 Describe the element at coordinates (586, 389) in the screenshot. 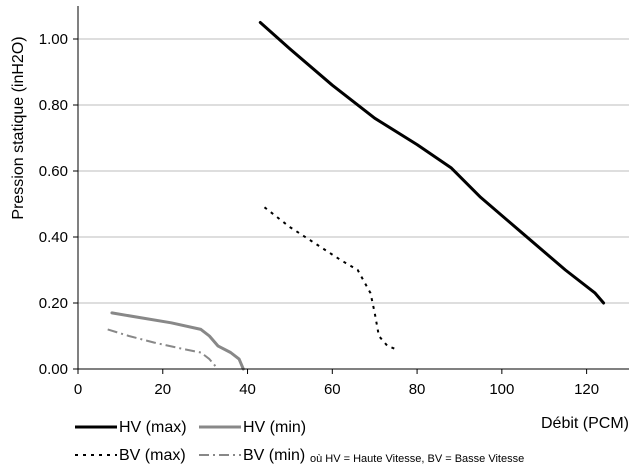

I see `x-tick-label: 120` at that location.